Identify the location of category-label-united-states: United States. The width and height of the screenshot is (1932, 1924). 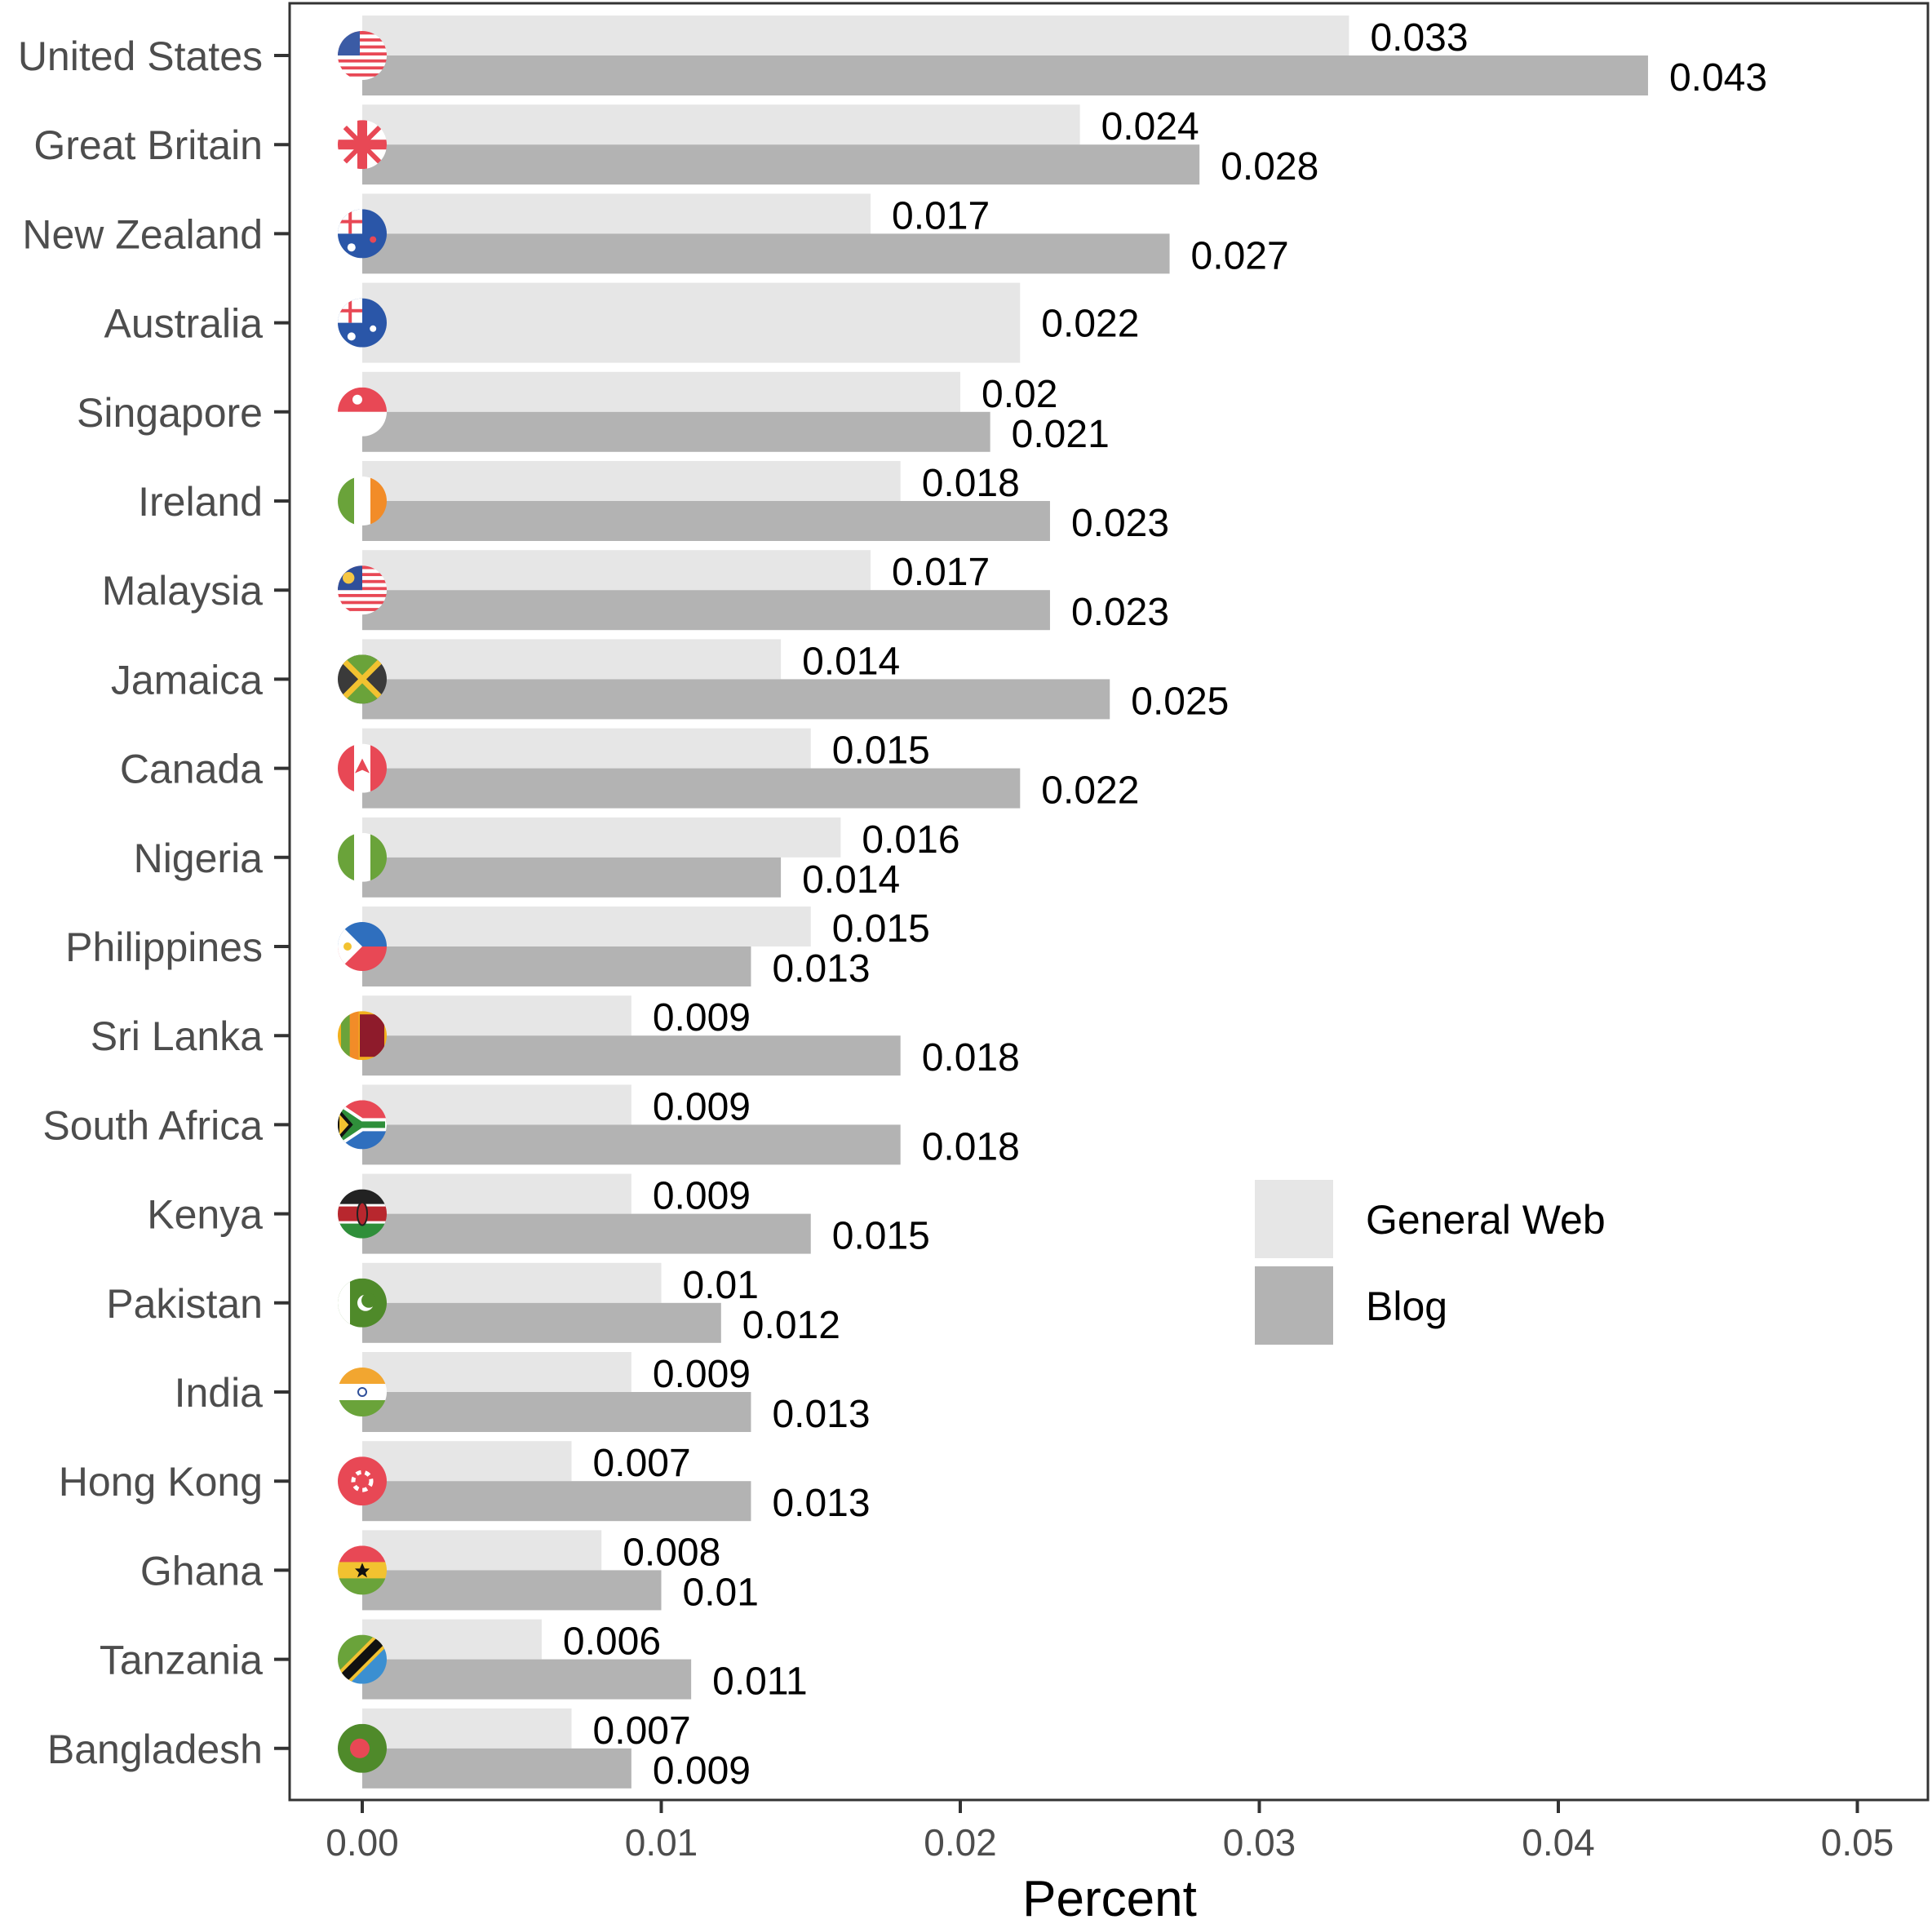
(140, 56).